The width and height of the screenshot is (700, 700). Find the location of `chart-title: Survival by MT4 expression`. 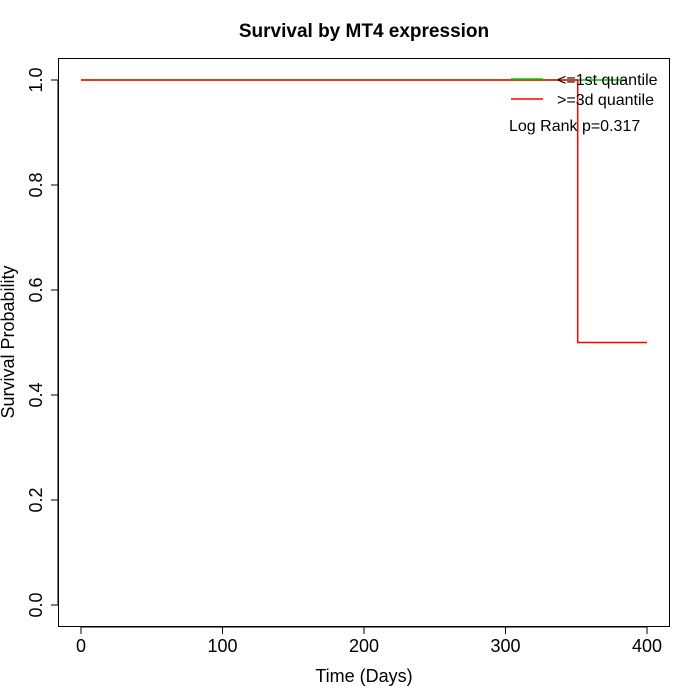

chart-title: Survival by MT4 expression is located at coordinates (364, 31).